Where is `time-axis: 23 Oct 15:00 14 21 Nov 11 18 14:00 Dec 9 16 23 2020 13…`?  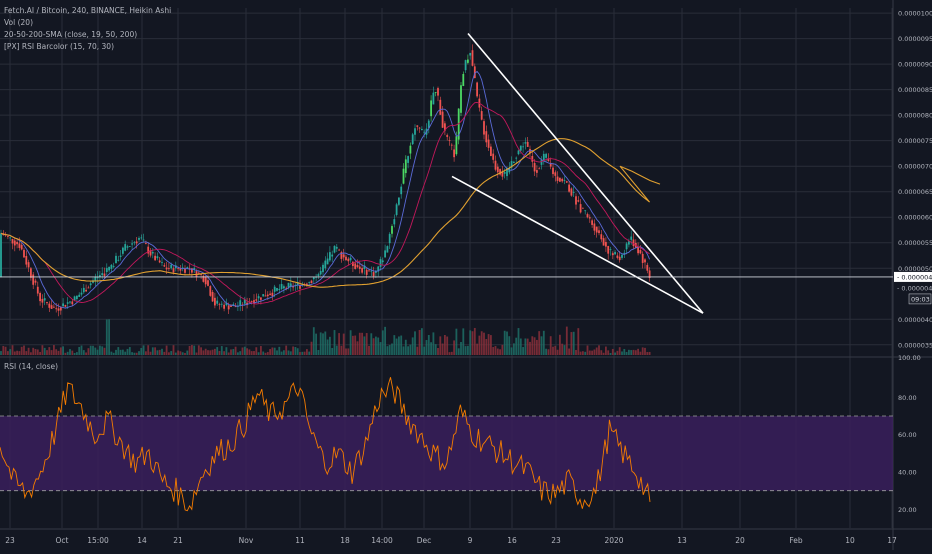
time-axis: 23 Oct 15:00 14 21 Nov 11 18 14:00 Dec 9 16 23 2020 13… is located at coordinates (451, 540).